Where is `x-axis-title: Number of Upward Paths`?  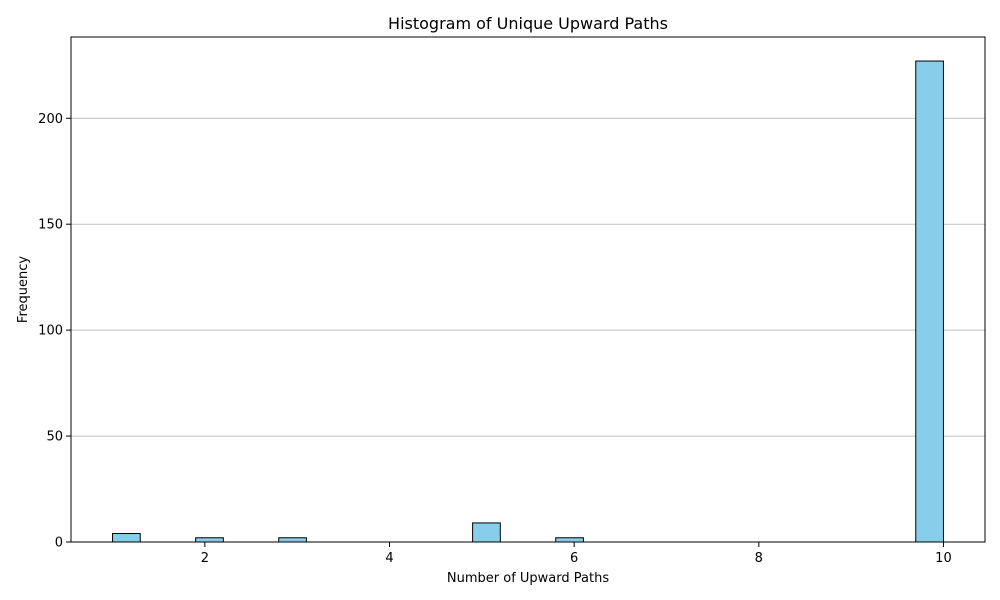 x-axis-title: Number of Upward Paths is located at coordinates (528, 578).